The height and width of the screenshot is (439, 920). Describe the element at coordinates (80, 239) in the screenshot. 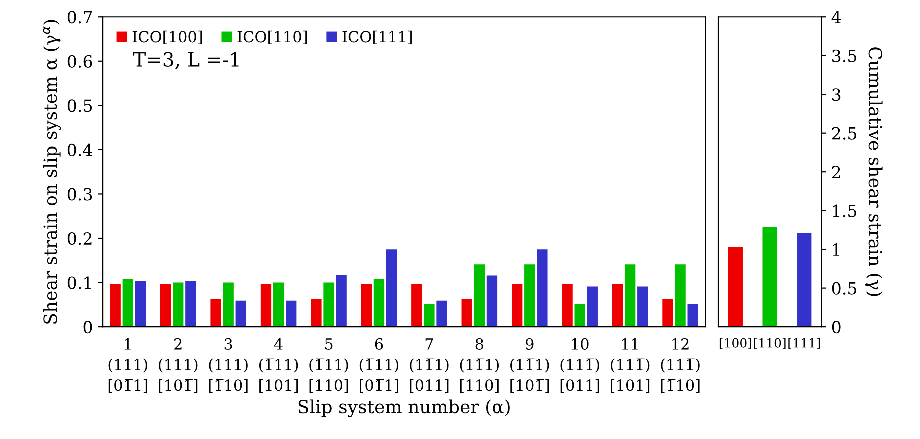

I see `y-tick-label: 0.2` at that location.